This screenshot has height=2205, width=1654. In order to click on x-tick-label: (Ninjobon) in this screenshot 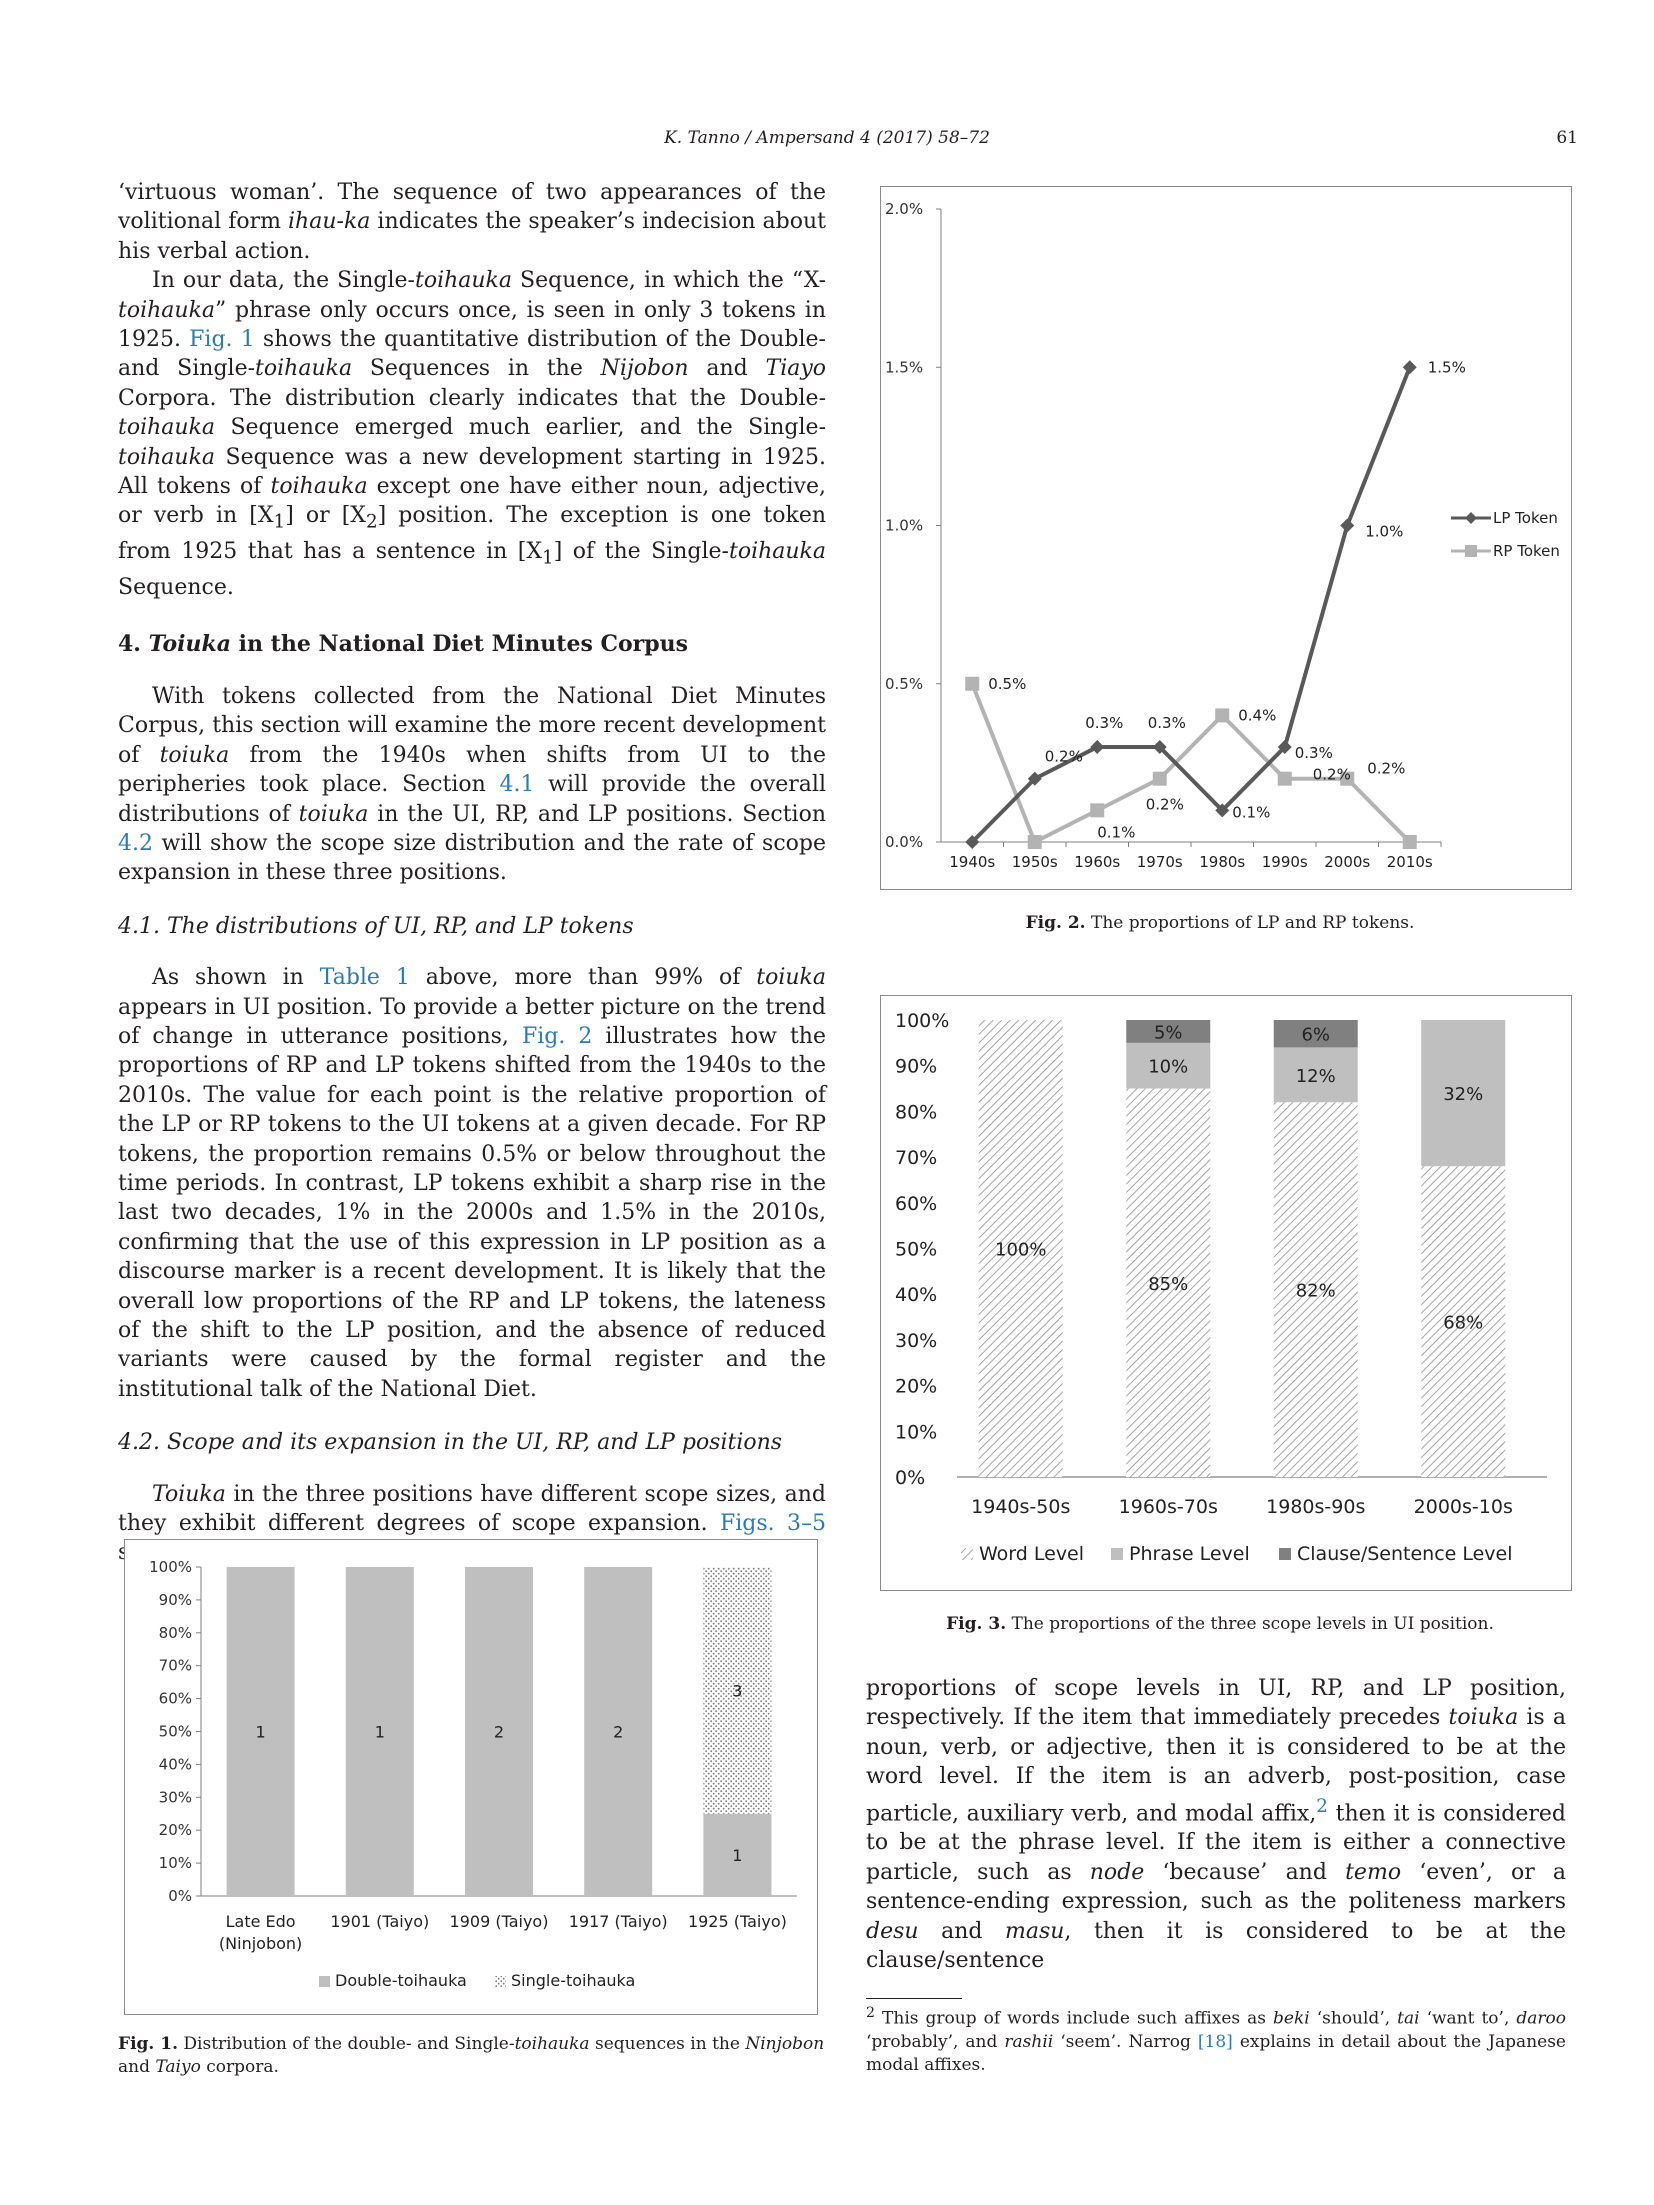, I will do `click(260, 1943)`.